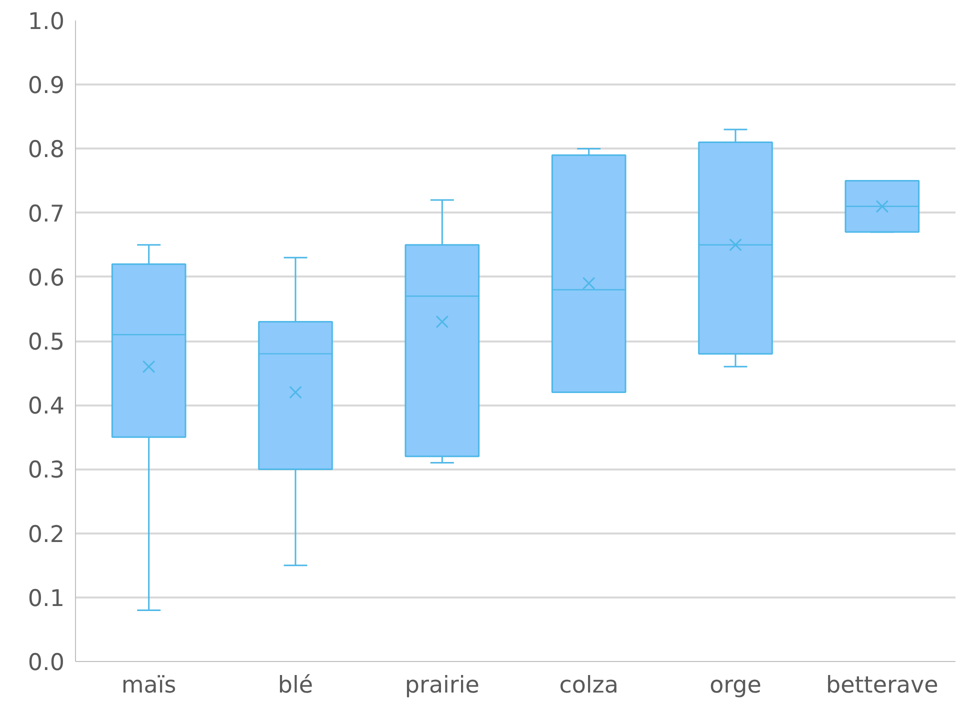 This screenshot has height=716, width=967. What do you see at coordinates (46, 214) in the screenshot?
I see `y-tick-label: 0.7` at bounding box center [46, 214].